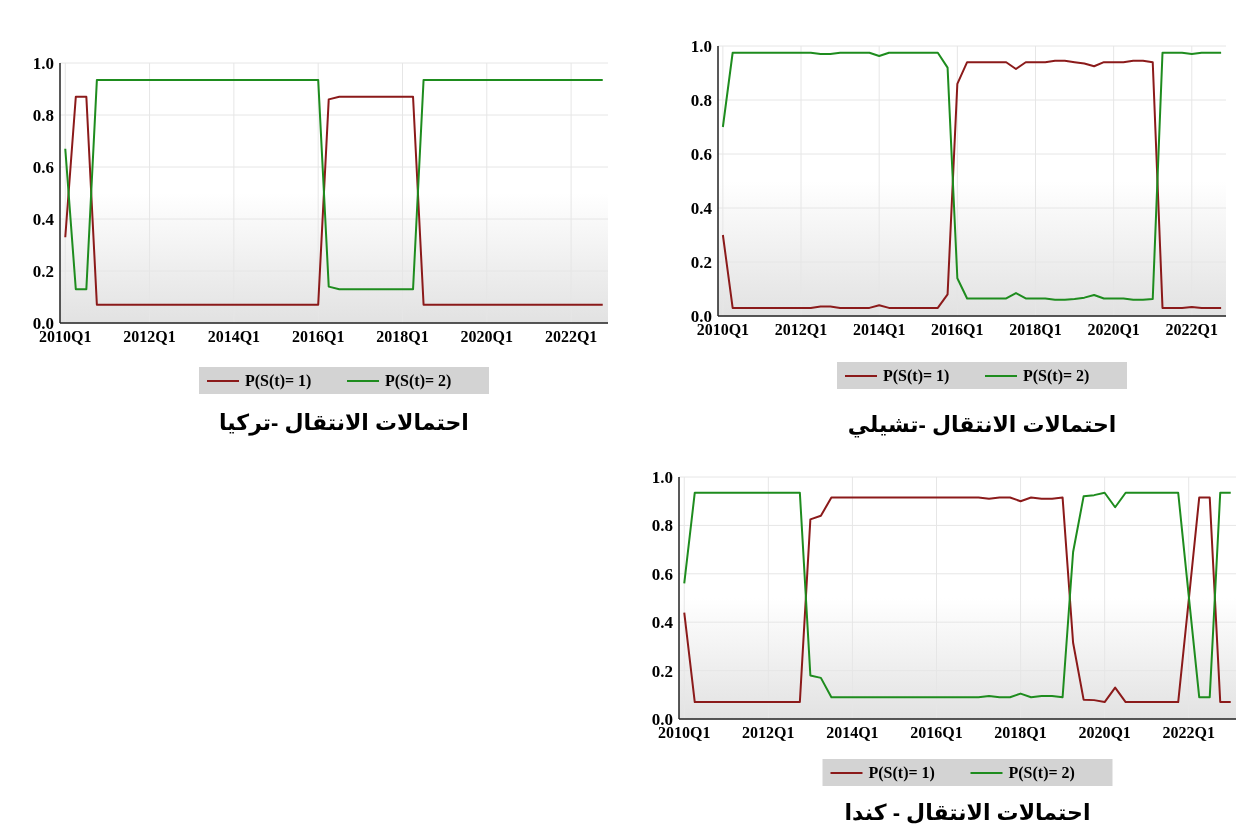 This screenshot has width=1257, height=826. I want to click on text: احتمالات الانتقال -تركيا, so click(344, 423).